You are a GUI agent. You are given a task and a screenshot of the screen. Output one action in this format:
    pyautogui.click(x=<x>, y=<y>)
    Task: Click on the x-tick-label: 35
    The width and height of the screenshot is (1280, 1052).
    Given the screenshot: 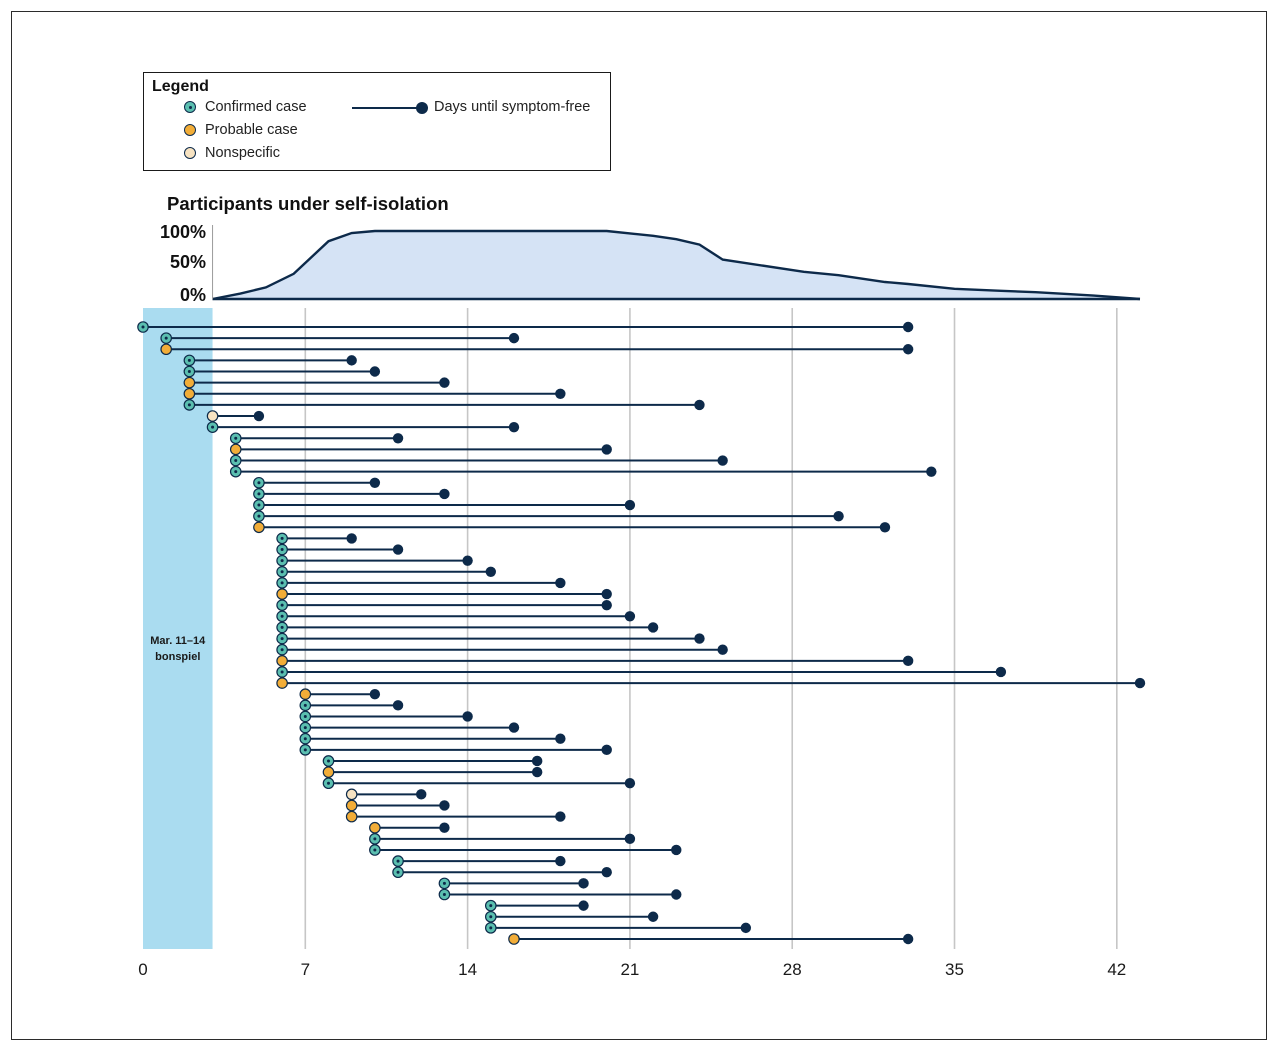 What is the action you would take?
    pyautogui.click(x=954, y=969)
    